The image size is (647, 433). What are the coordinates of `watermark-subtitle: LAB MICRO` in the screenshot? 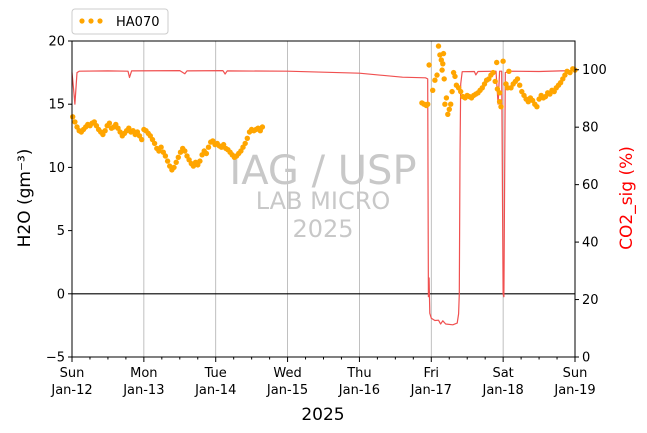 It's located at (323, 201).